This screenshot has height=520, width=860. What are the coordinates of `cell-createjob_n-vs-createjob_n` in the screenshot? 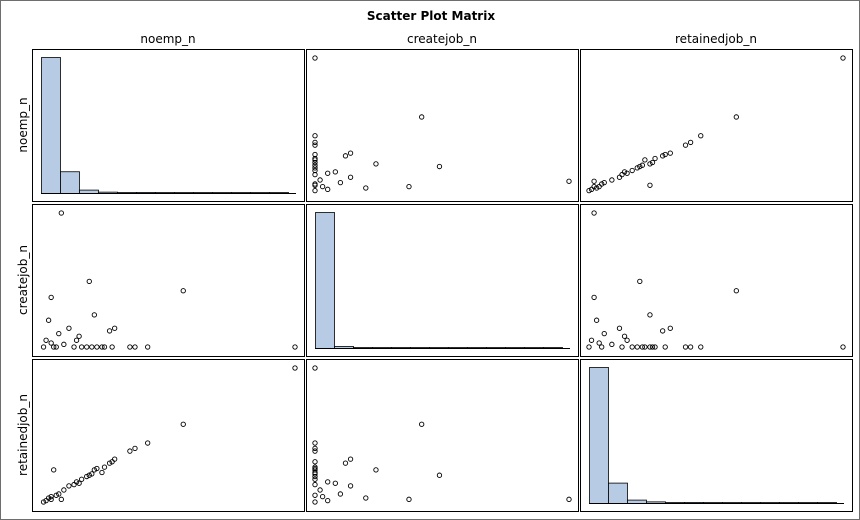 It's located at (442, 280).